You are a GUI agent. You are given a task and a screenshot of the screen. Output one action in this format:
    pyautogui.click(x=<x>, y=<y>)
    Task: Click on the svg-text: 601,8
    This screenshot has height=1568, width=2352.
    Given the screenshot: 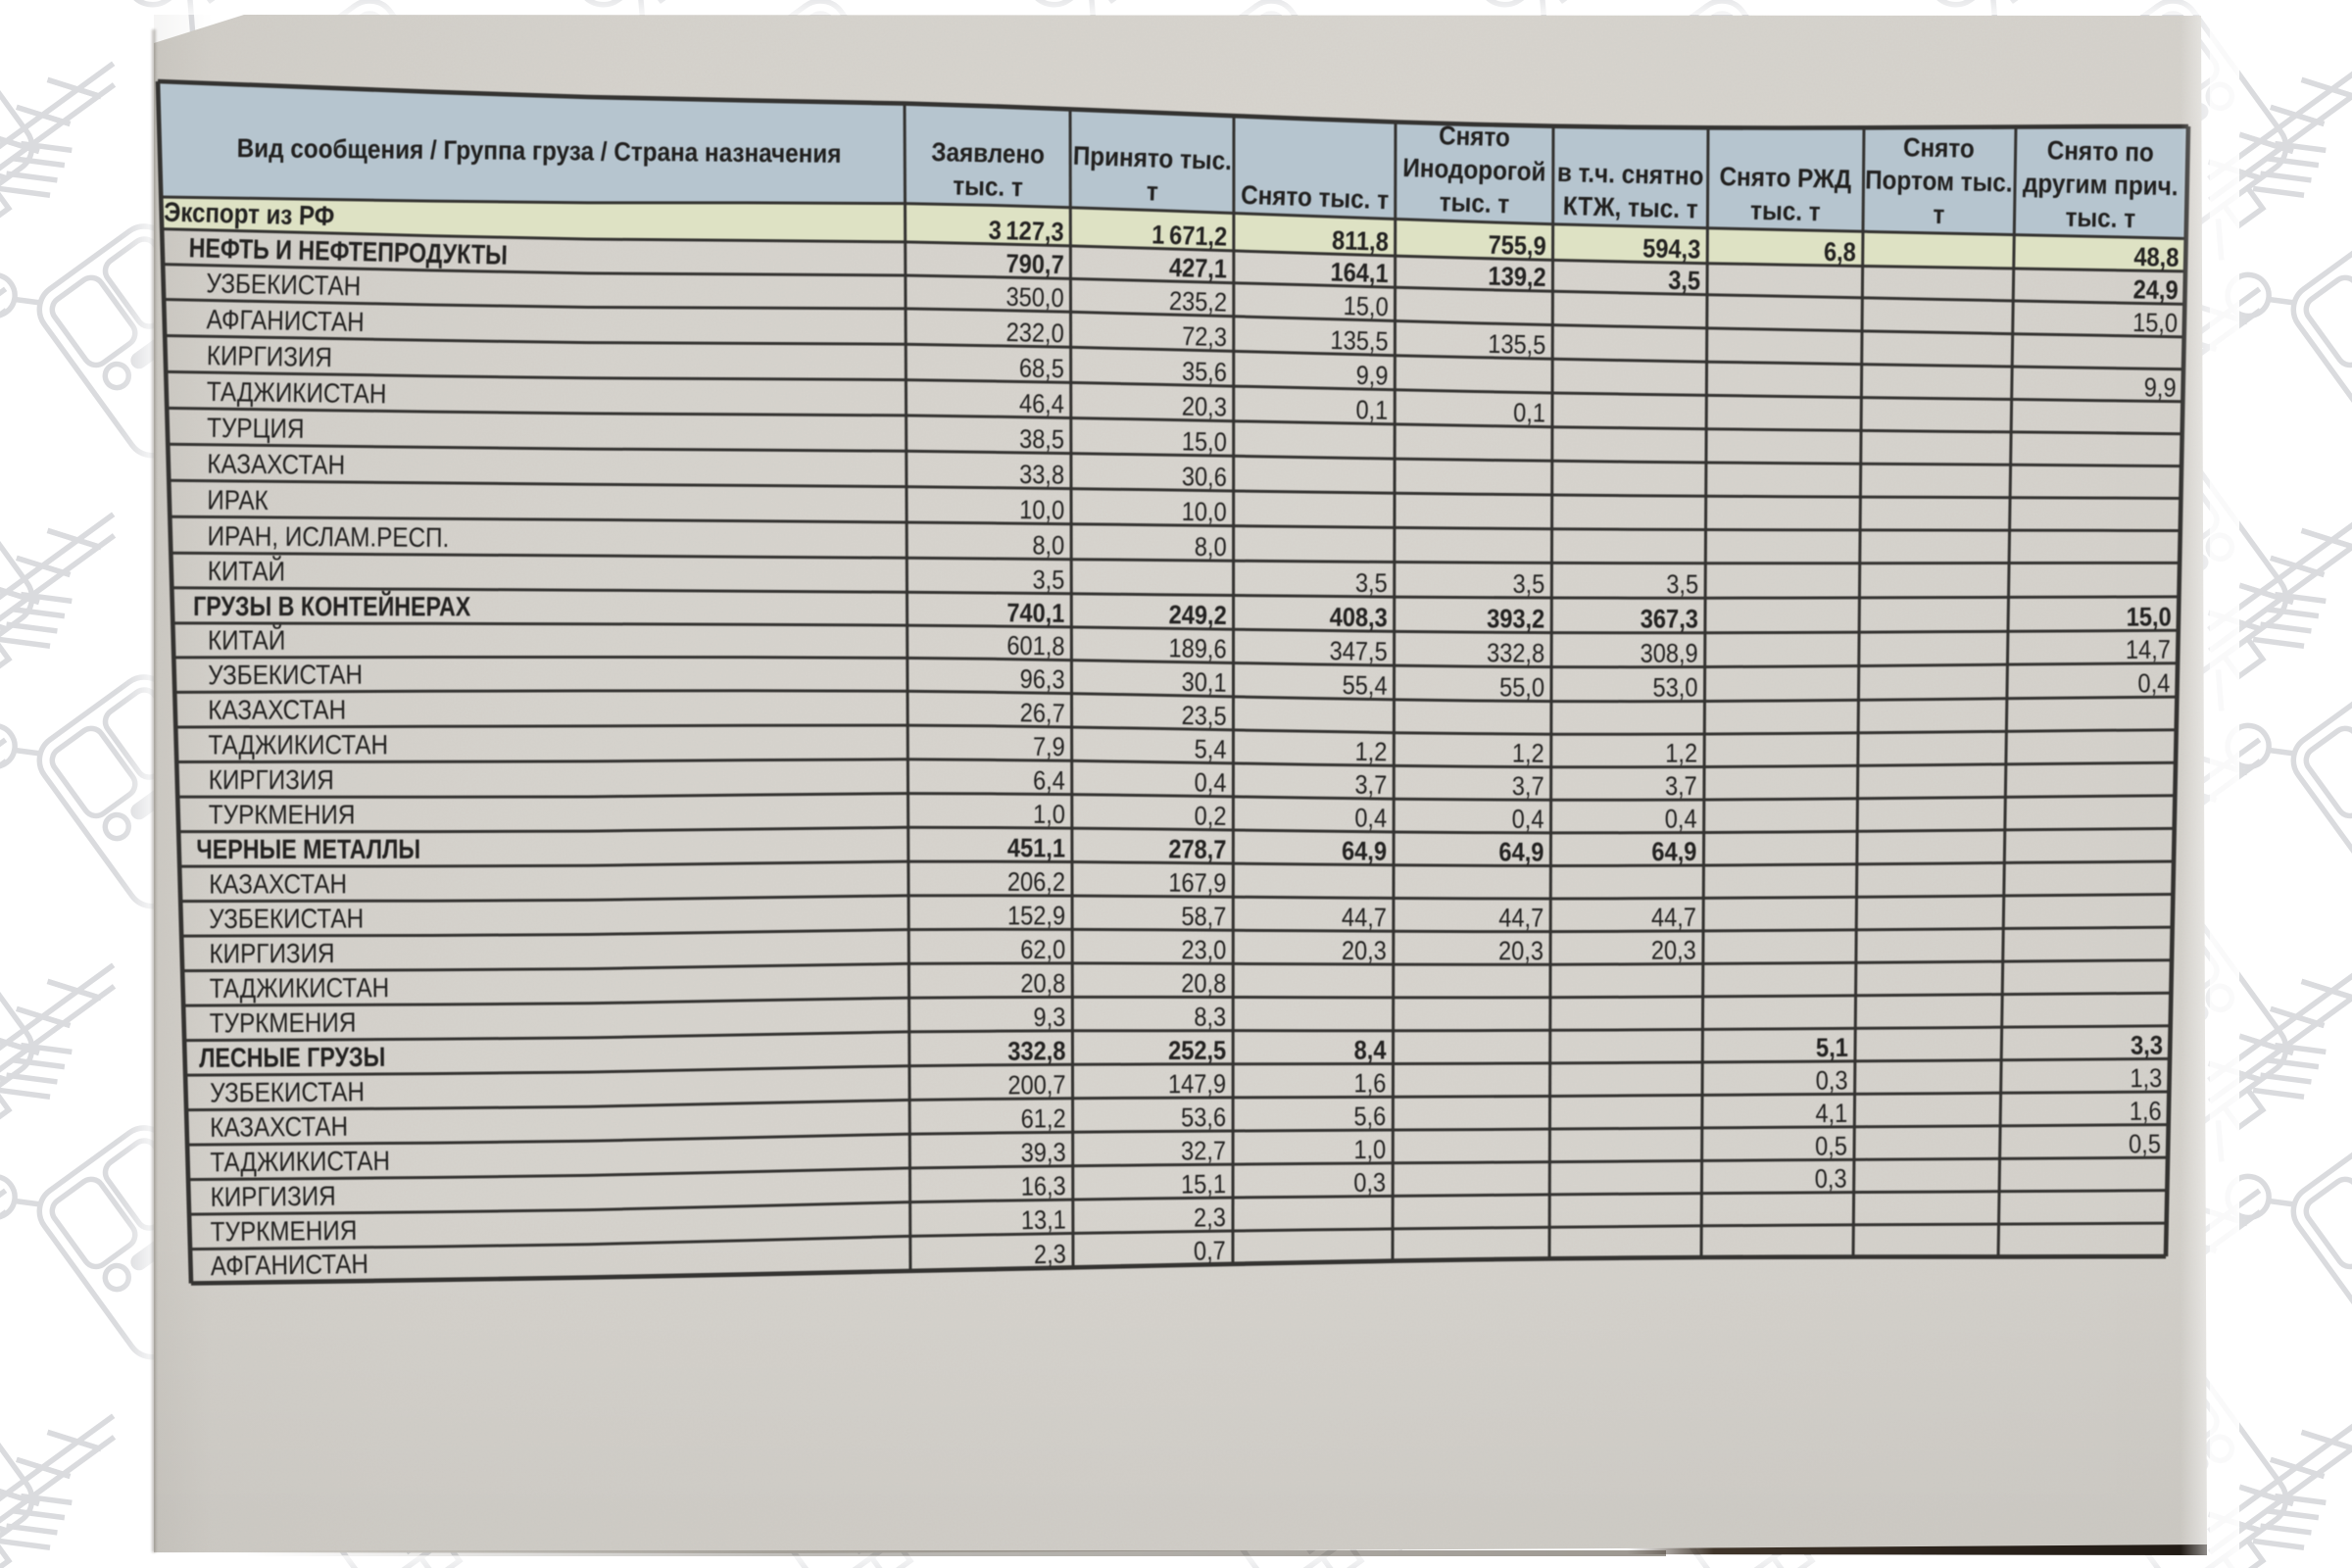 What is the action you would take?
    pyautogui.click(x=1035, y=646)
    